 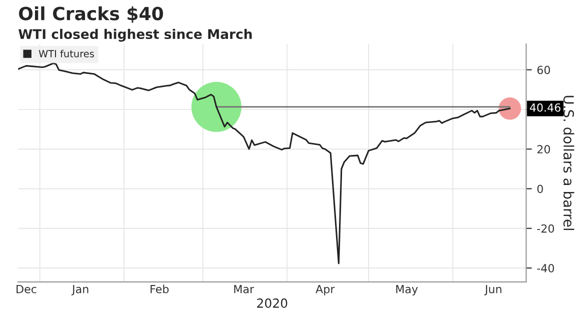 What do you see at coordinates (135, 35) in the screenshot?
I see `chart-subtitle: WTI closed highest since March` at bounding box center [135, 35].